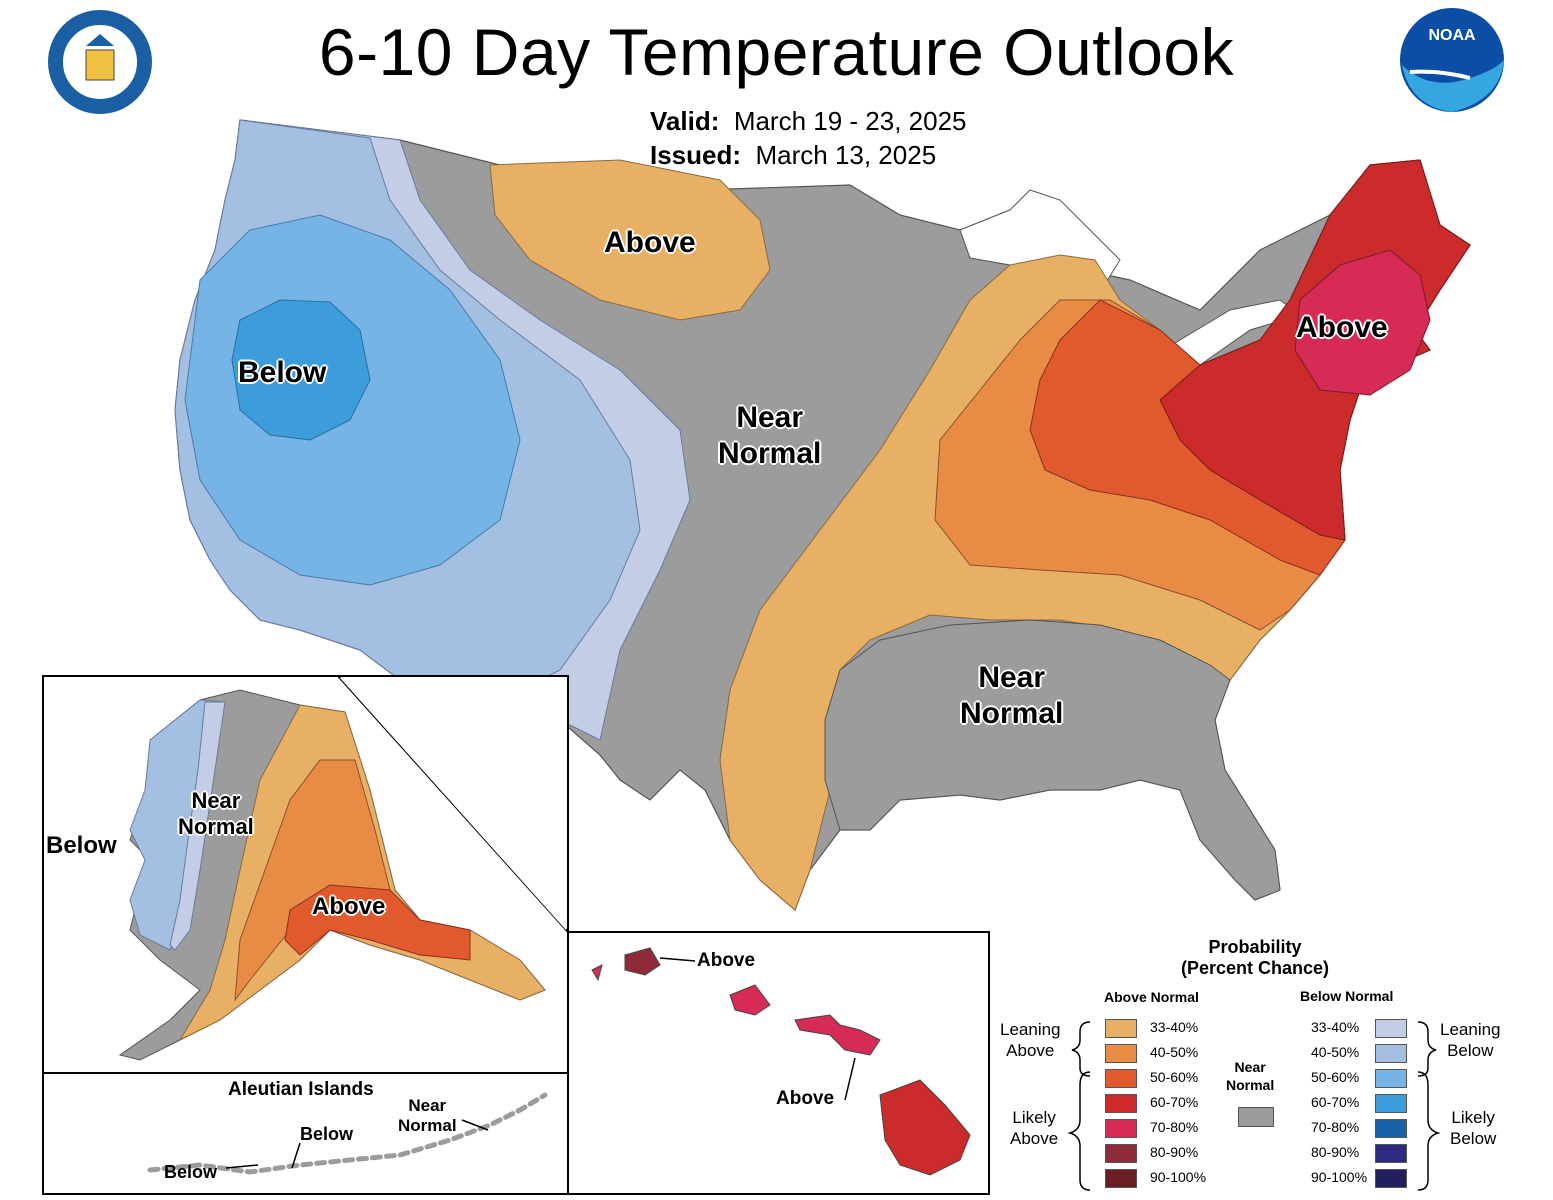  I want to click on hawaii-niihau, so click(597, 973).